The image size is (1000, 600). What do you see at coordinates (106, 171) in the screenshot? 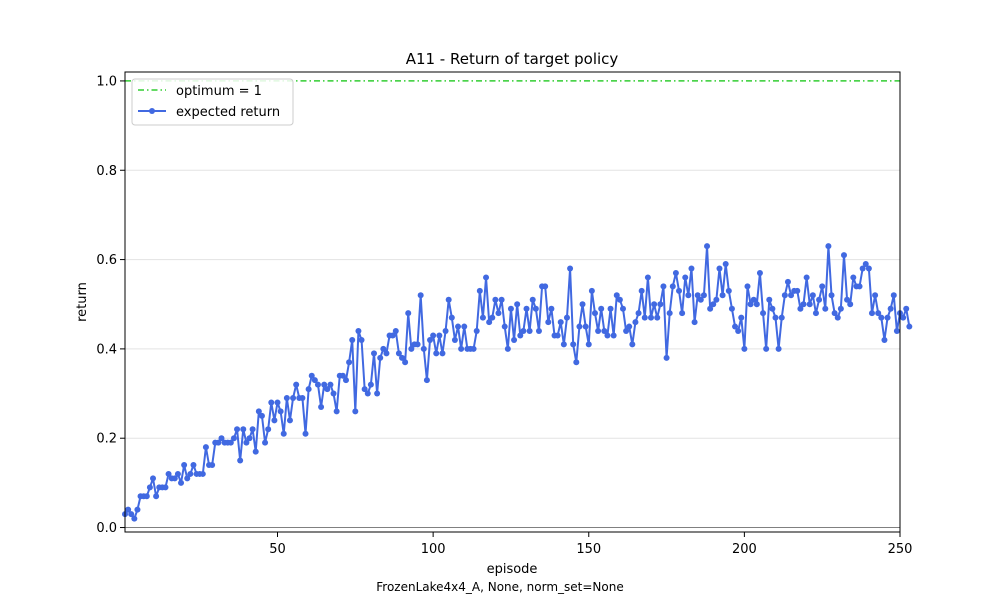
I see `y-tick-label: 0.8` at bounding box center [106, 171].